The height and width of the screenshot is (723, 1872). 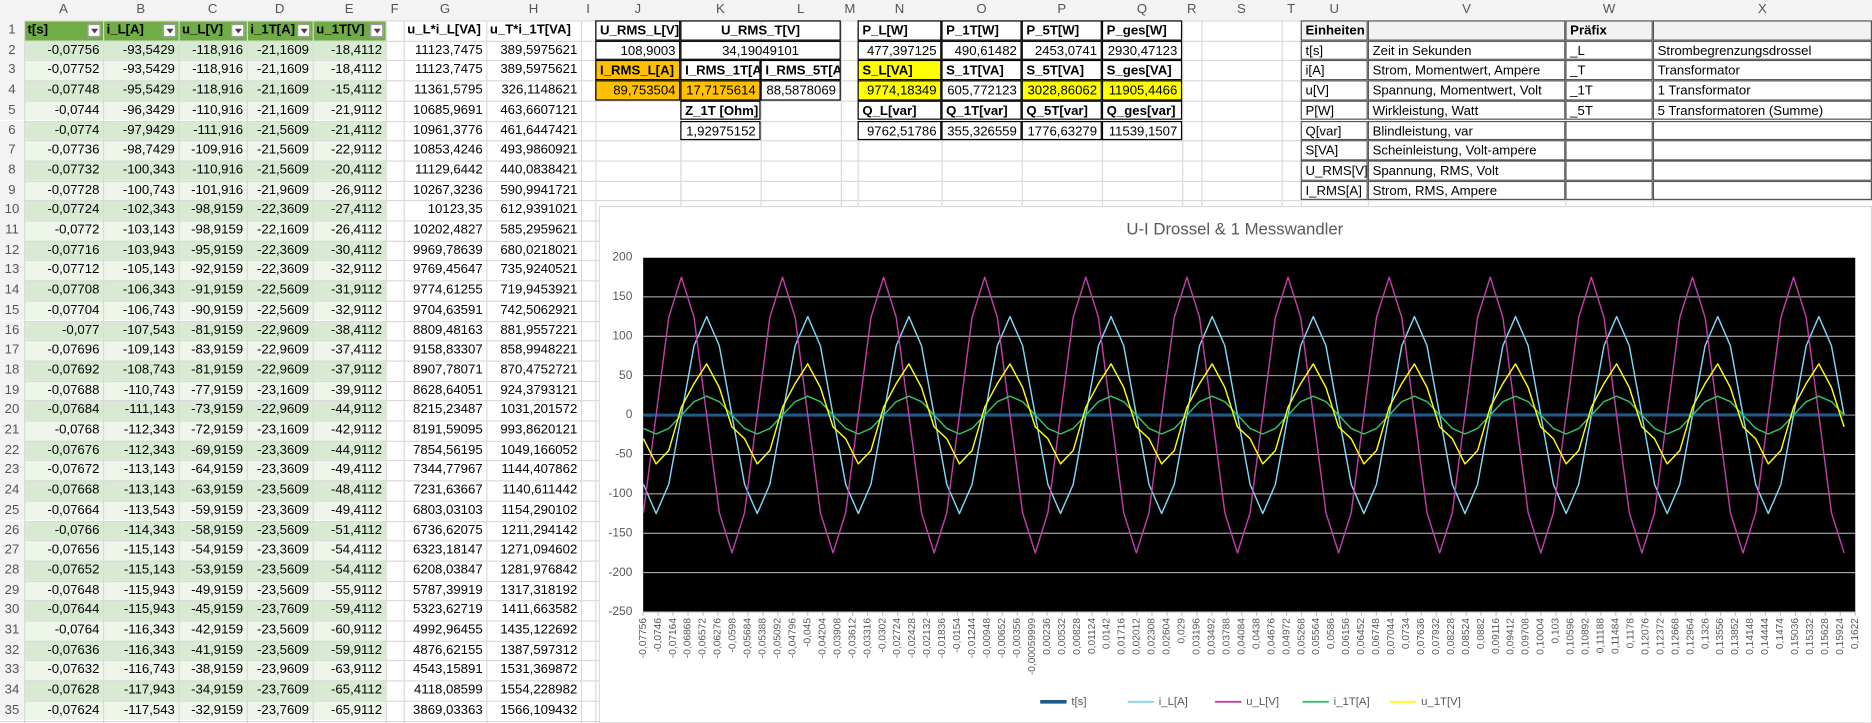 What do you see at coordinates (357, 410) in the screenshot?
I see `table-cell: -44,9112` at bounding box center [357, 410].